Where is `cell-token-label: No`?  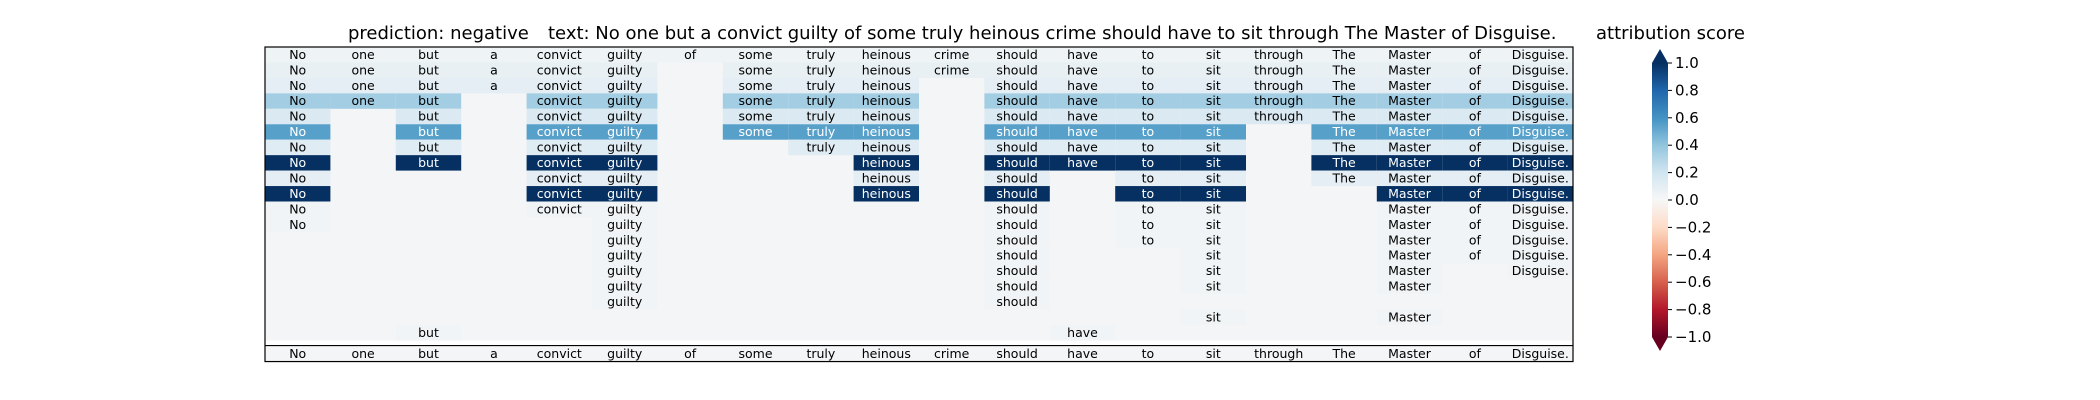
cell-token-label: No is located at coordinates (297, 193).